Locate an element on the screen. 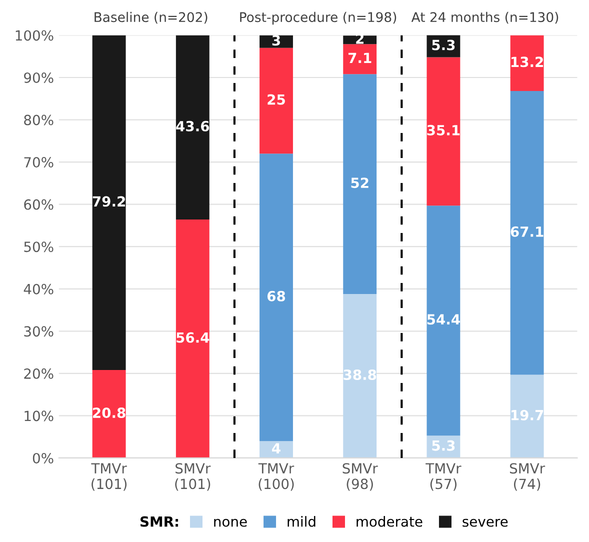 This screenshot has width=589, height=542. y-tick-label: 30% is located at coordinates (39, 331).